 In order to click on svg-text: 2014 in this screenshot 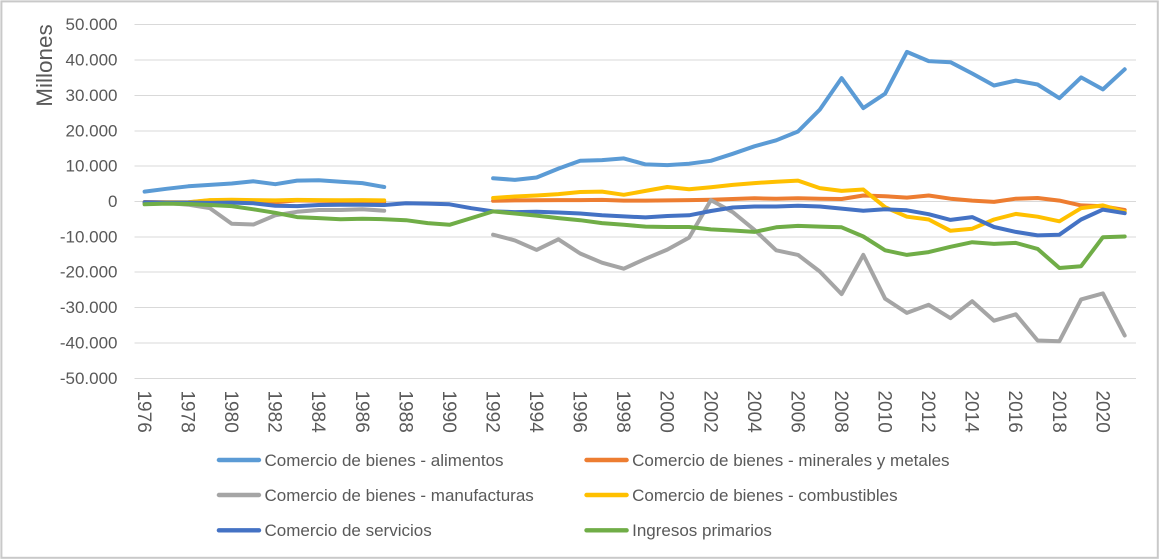, I will do `click(971, 412)`.